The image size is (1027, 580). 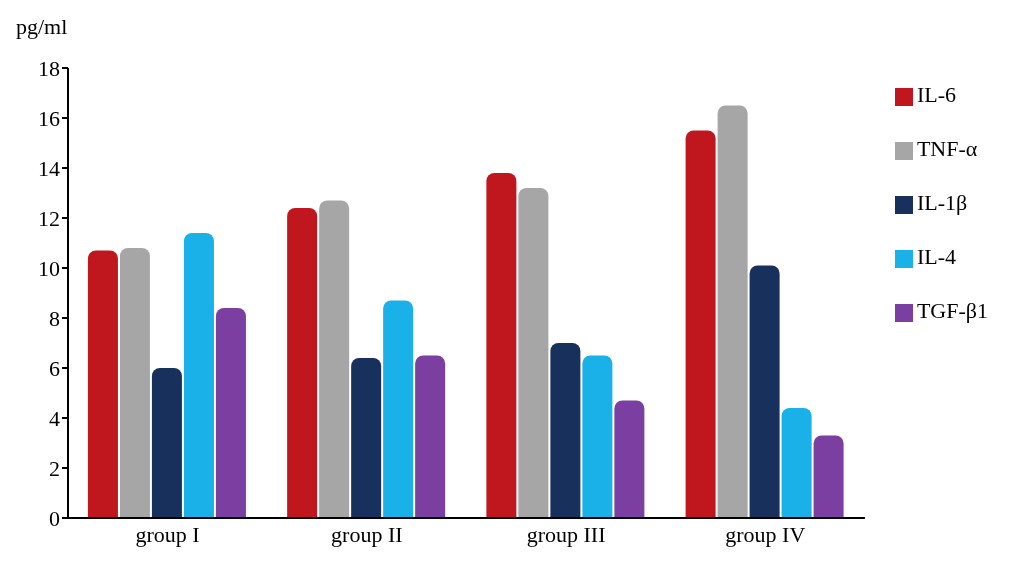 I want to click on y-tick-label: 14, so click(x=49, y=168).